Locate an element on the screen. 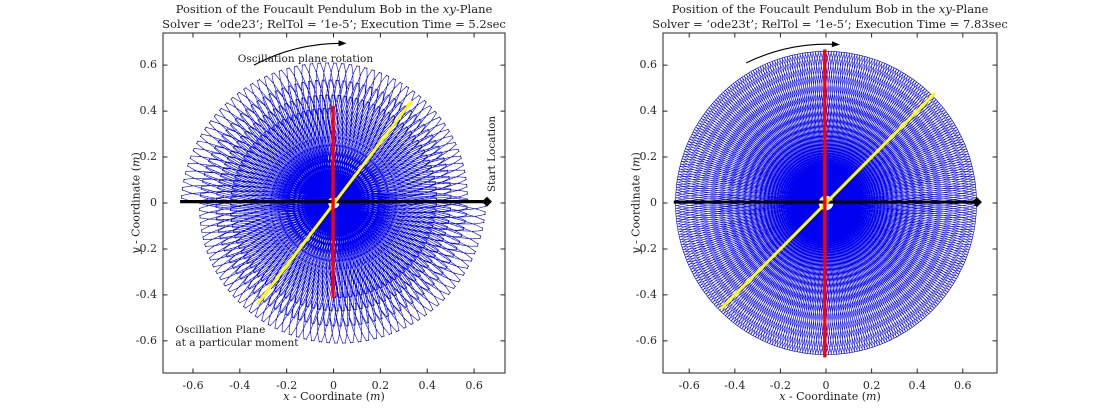 The width and height of the screenshot is (1120, 420). rotation-annotation: Oscillation plane rotation is located at coordinates (305, 59).